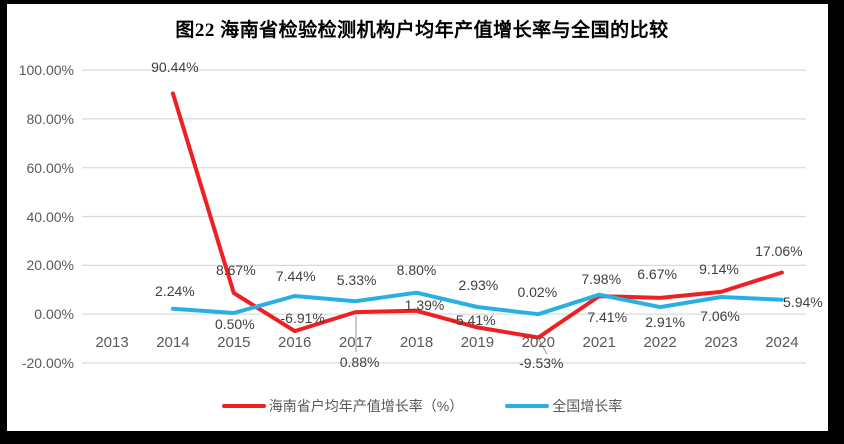 This screenshot has width=844, height=444. Describe the element at coordinates (607, 317) in the screenshot. I see `data-label: 7.41%` at that location.